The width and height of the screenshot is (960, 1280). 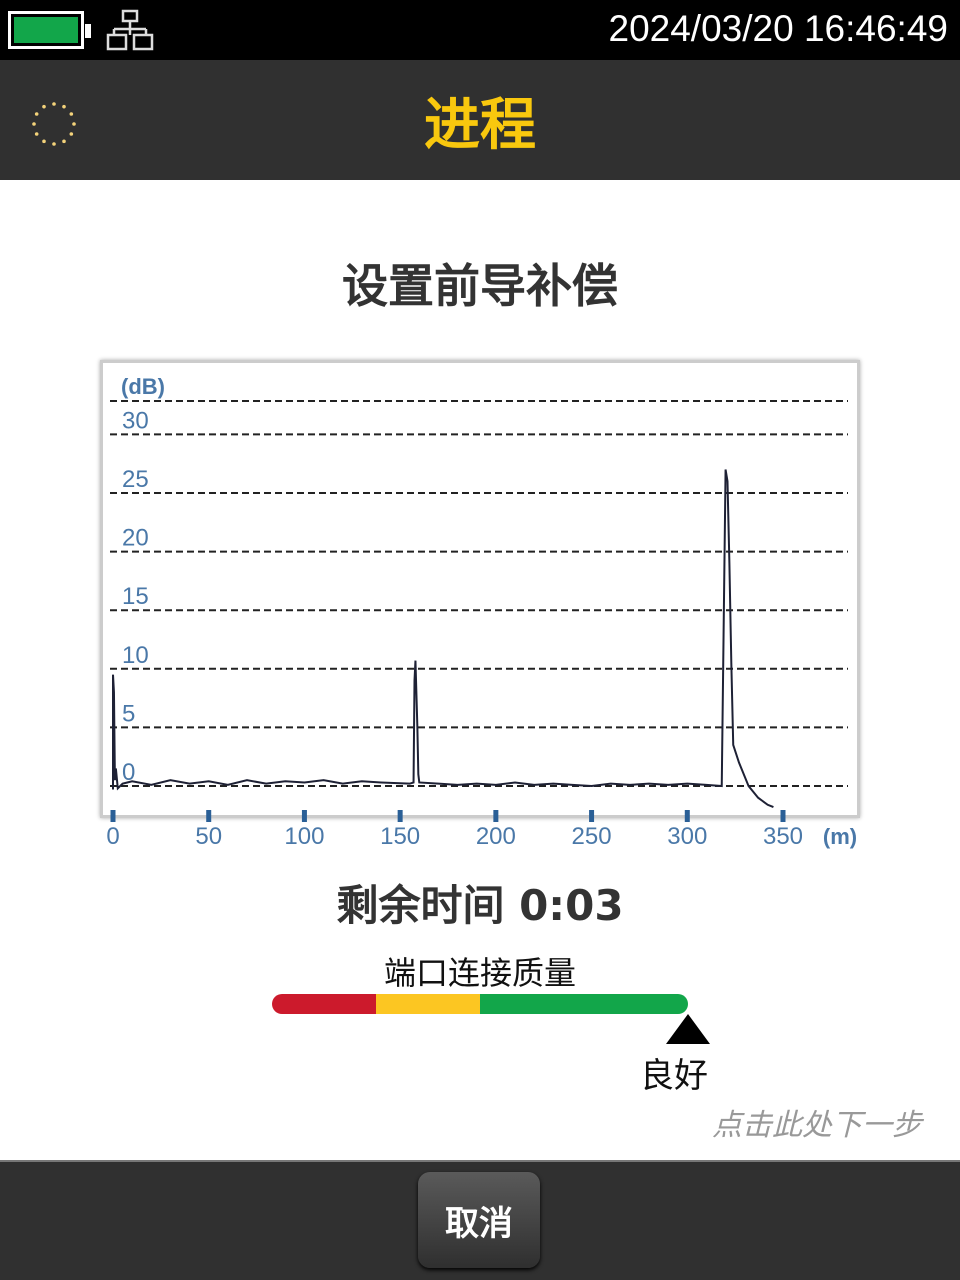 I want to click on y-tick-label: 15, so click(x=135, y=596).